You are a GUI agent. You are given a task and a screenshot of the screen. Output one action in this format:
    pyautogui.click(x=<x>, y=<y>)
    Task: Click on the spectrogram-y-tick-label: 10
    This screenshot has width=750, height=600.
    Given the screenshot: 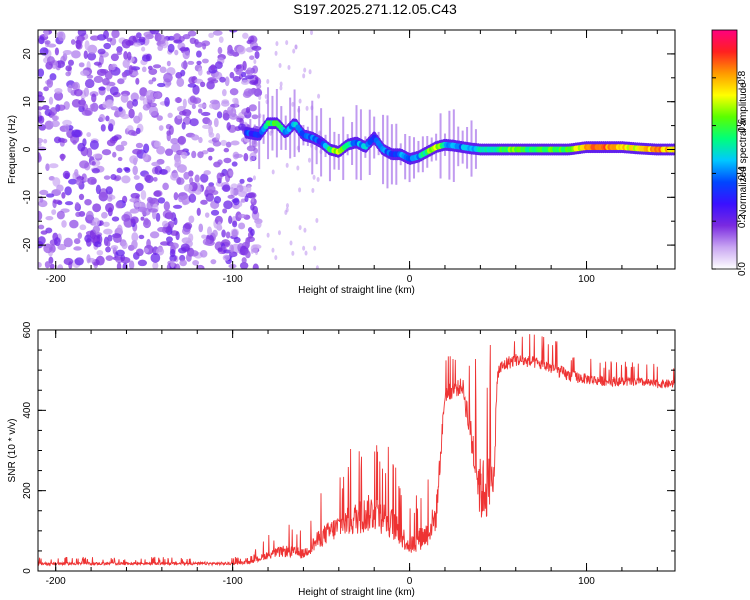 What is the action you would take?
    pyautogui.click(x=27, y=102)
    